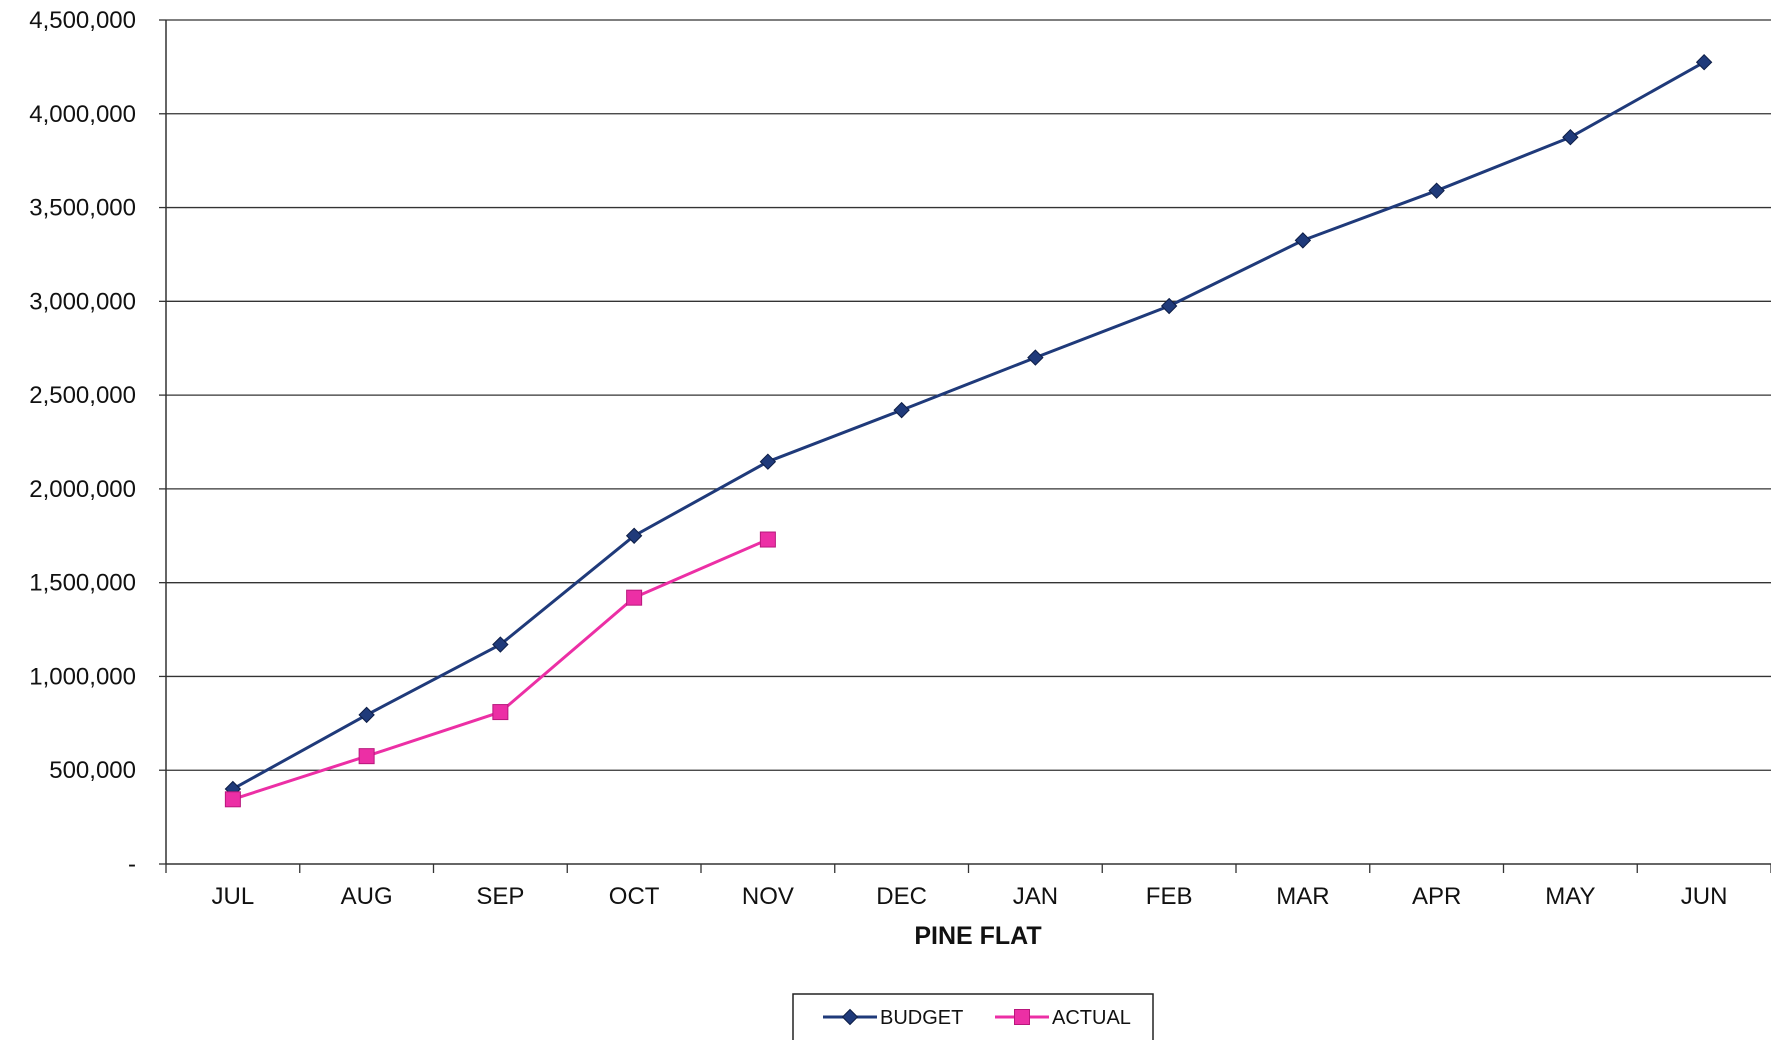  I want to click on y-tick-label: 3,000,000, so click(82, 301).